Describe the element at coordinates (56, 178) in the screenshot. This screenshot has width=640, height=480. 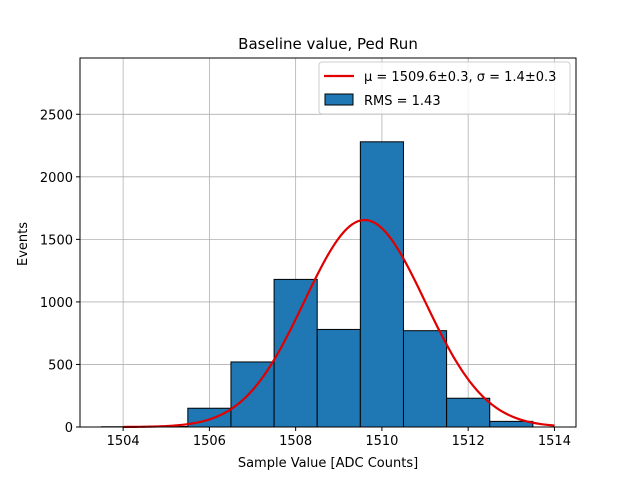
I see `y-tick-label-4: 2000` at that location.